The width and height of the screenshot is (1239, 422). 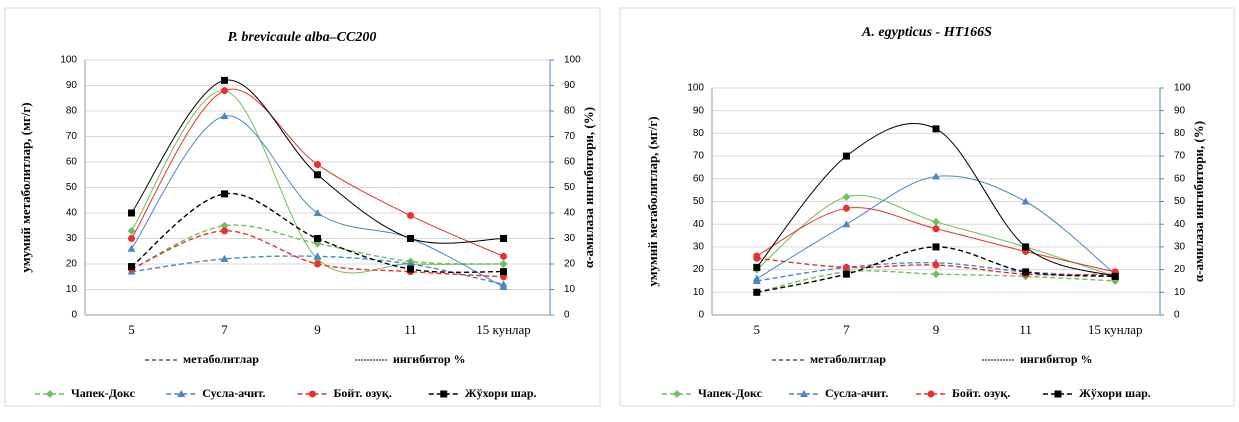 What do you see at coordinates (570, 136) in the screenshot?
I see `y2-tick-label: 70` at bounding box center [570, 136].